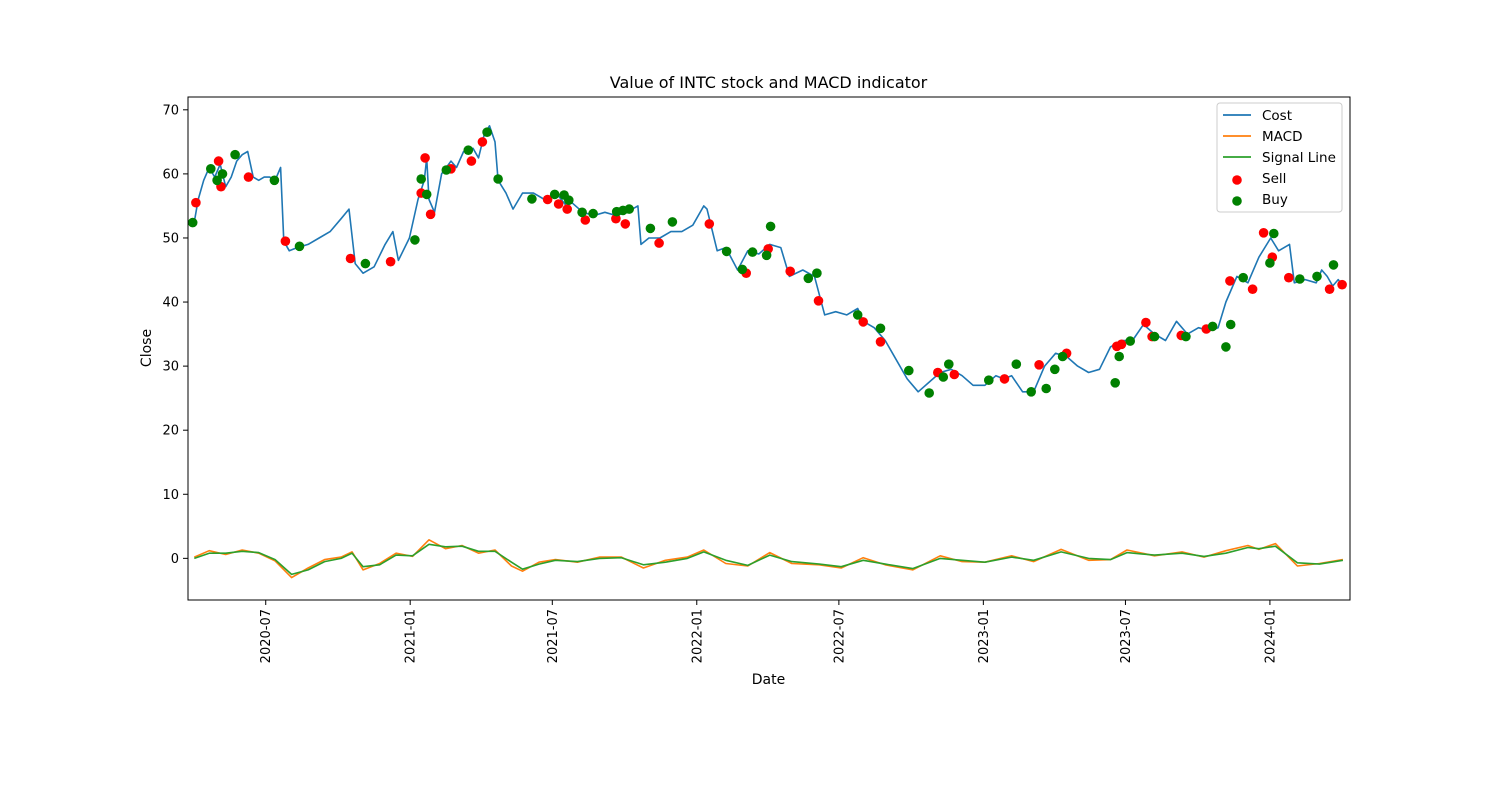  I want to click on y-tick-label: 20, so click(170, 431).